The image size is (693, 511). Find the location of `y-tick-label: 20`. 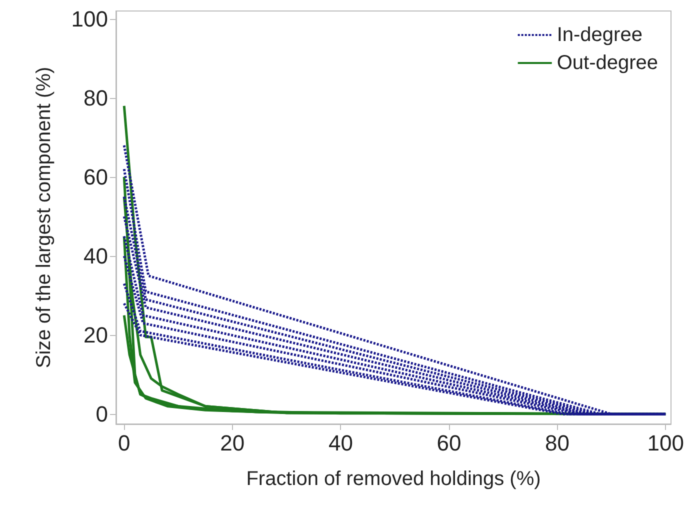

y-tick-label: 20 is located at coordinates (96, 335).